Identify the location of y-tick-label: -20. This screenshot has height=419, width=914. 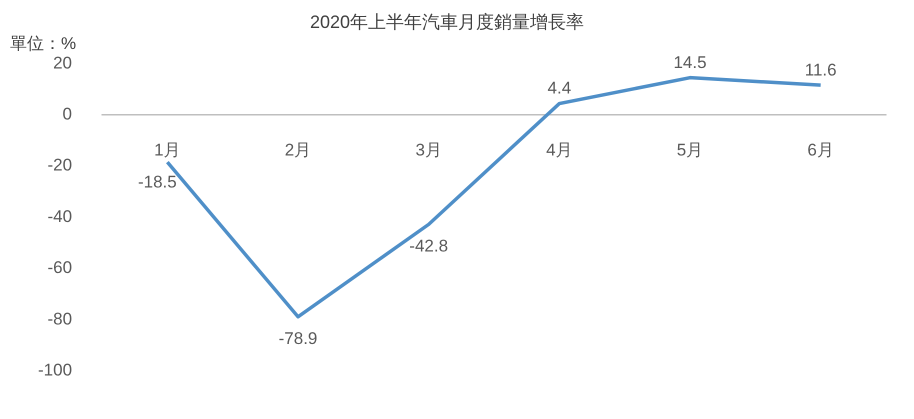
(59, 165).